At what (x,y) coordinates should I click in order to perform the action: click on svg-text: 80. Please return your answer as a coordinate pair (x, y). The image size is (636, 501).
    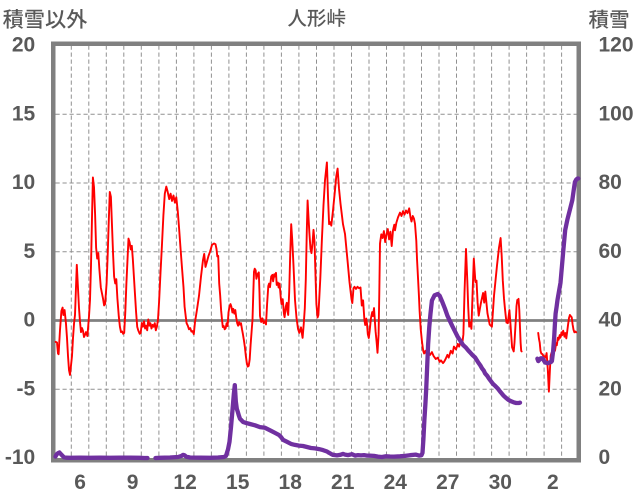
    Looking at the image, I should click on (610, 182).